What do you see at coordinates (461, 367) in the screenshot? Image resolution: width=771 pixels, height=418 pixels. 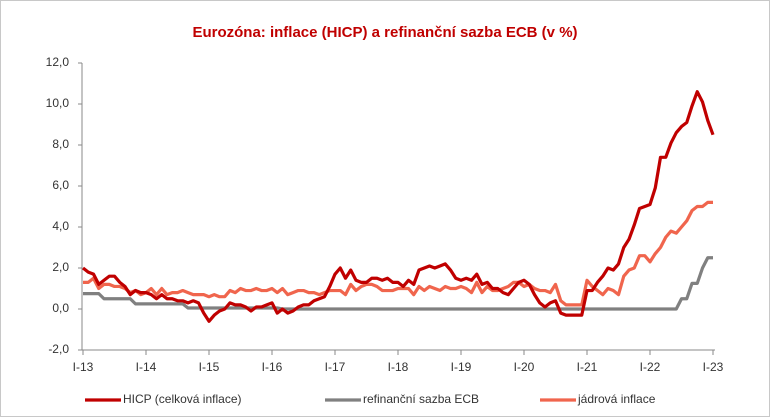 I see `x-tick-label: I-19` at bounding box center [461, 367].